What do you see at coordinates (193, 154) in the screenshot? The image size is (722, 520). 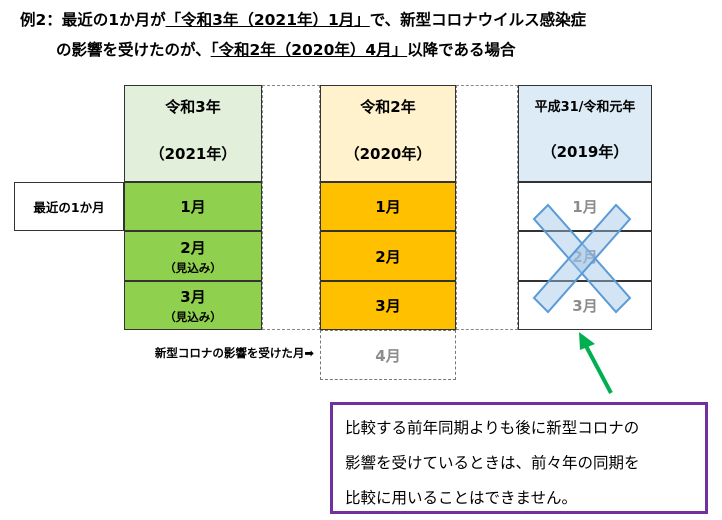 I see `header-2021-year: （2021年）` at bounding box center [193, 154].